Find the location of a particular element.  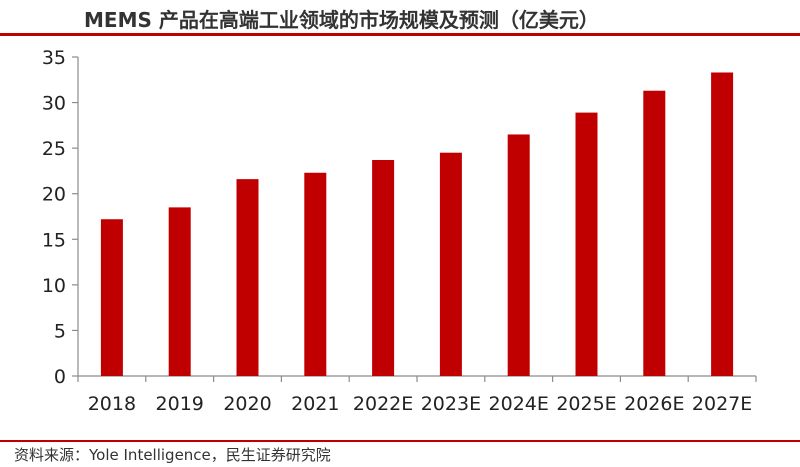

x-tick-label: 2025E is located at coordinates (586, 404).